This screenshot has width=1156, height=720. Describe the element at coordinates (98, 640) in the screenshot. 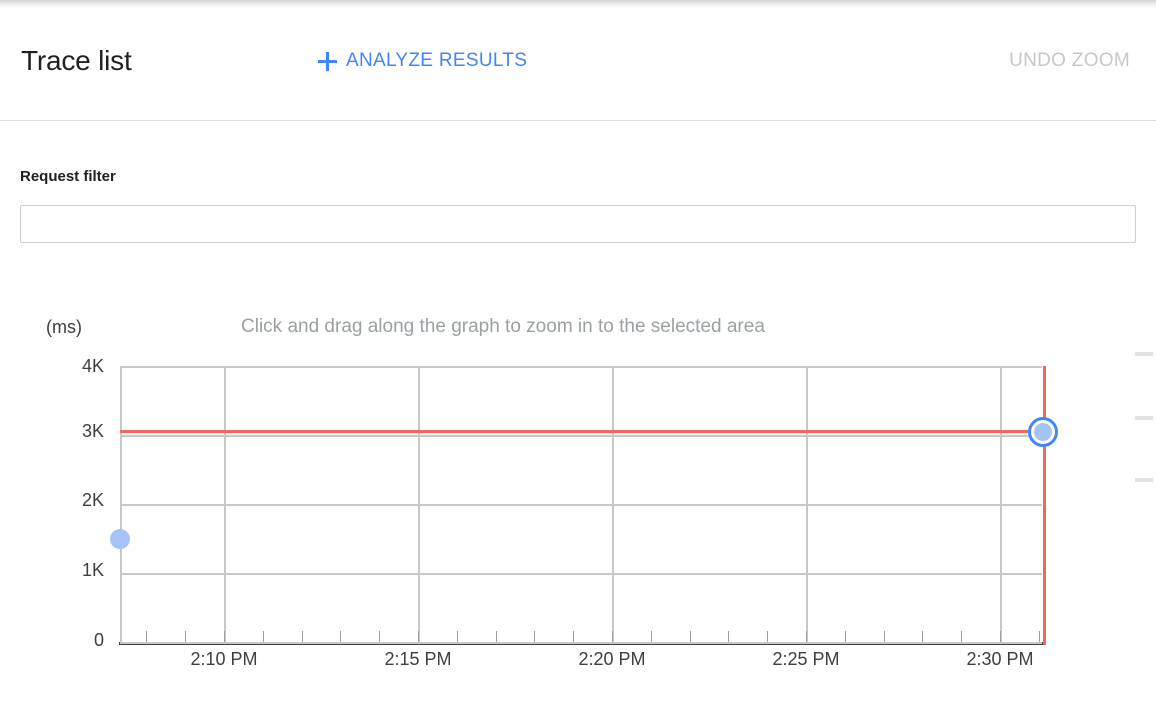

I see `y-axis-tick-label: 0` at that location.